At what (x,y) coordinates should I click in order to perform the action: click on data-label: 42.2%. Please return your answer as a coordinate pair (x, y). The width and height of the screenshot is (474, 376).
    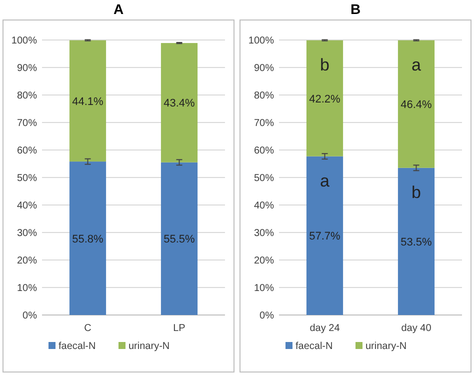
    Looking at the image, I should click on (325, 99).